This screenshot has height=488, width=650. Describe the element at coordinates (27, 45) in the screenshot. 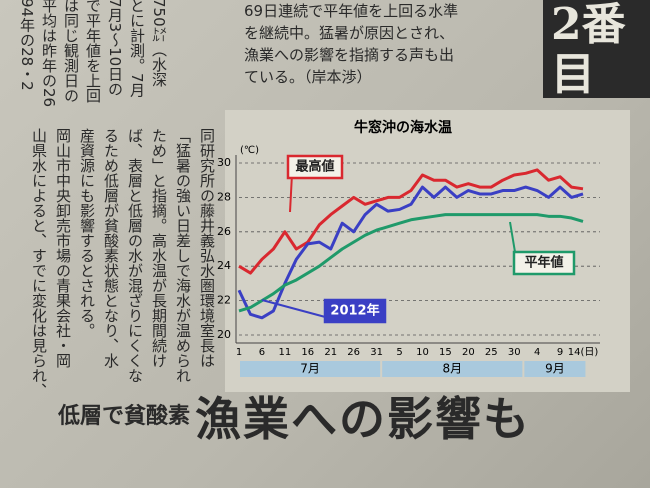

I see `text-column: 94年の28・2` at that location.